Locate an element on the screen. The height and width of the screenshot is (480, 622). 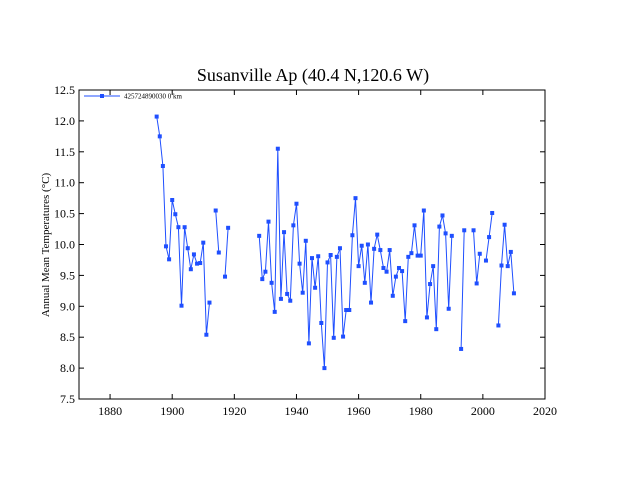
y-tick-label: 9.5 is located at coordinates (67, 275).